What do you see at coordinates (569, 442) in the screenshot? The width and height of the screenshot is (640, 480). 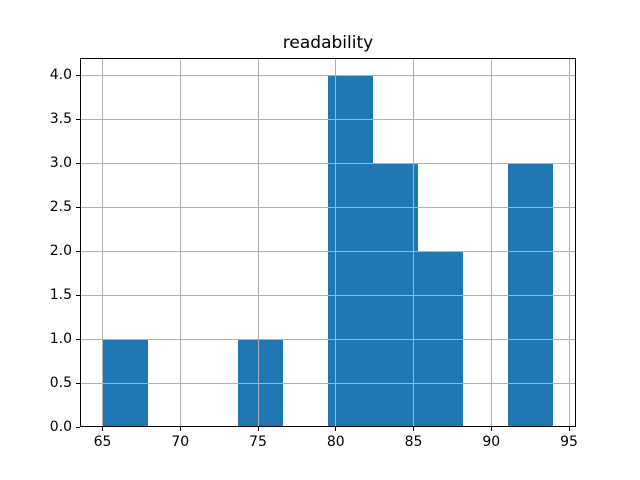 I see `x-tick-label: 95` at bounding box center [569, 442].